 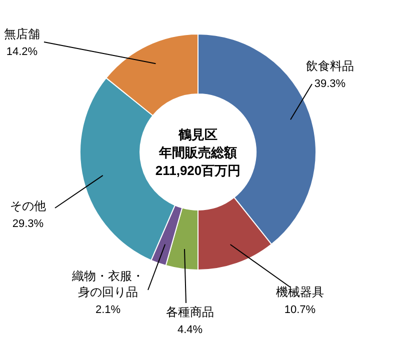 I want to click on data-label: 29.3%, so click(x=28, y=224).